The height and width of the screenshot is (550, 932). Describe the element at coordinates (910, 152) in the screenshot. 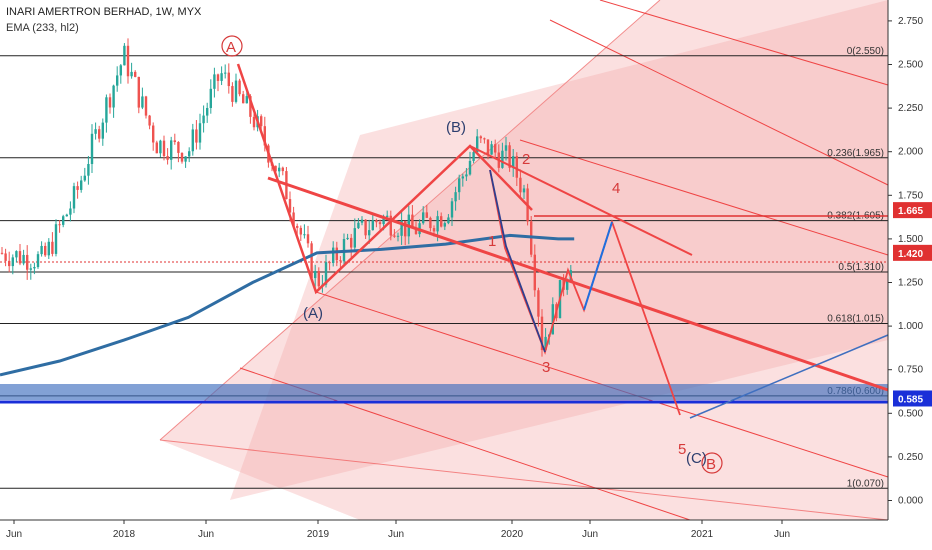

I see `y-tick-label-3: 2.000` at that location.